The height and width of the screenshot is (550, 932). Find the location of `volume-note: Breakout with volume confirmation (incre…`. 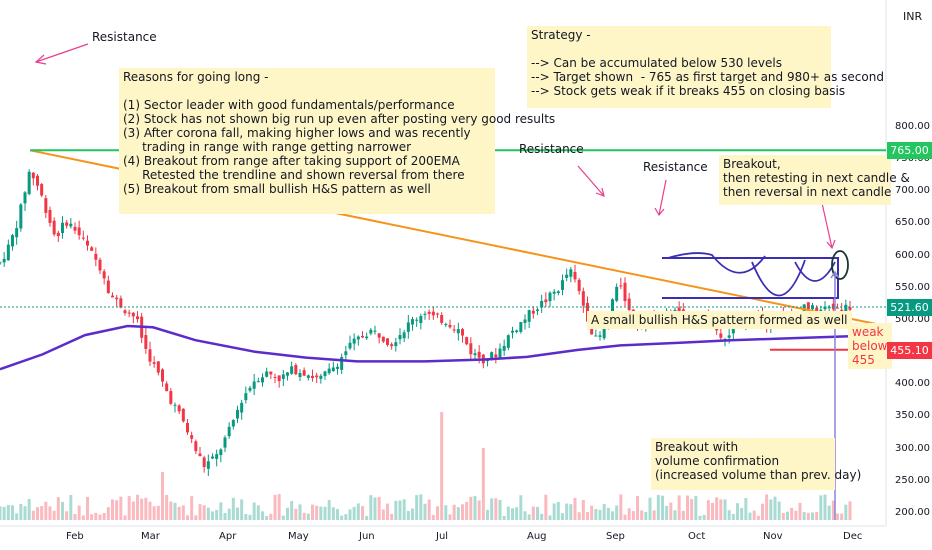

volume-note: Breakout with volume confirmation (incre… is located at coordinates (756, 464).